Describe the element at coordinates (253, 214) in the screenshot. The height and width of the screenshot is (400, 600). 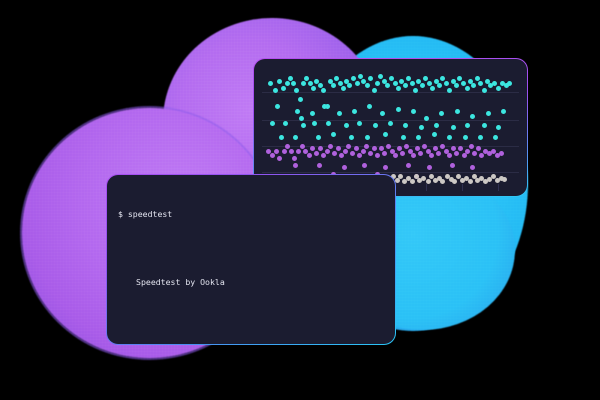
I see `terminal-command-line: $ speedtest` at that location.